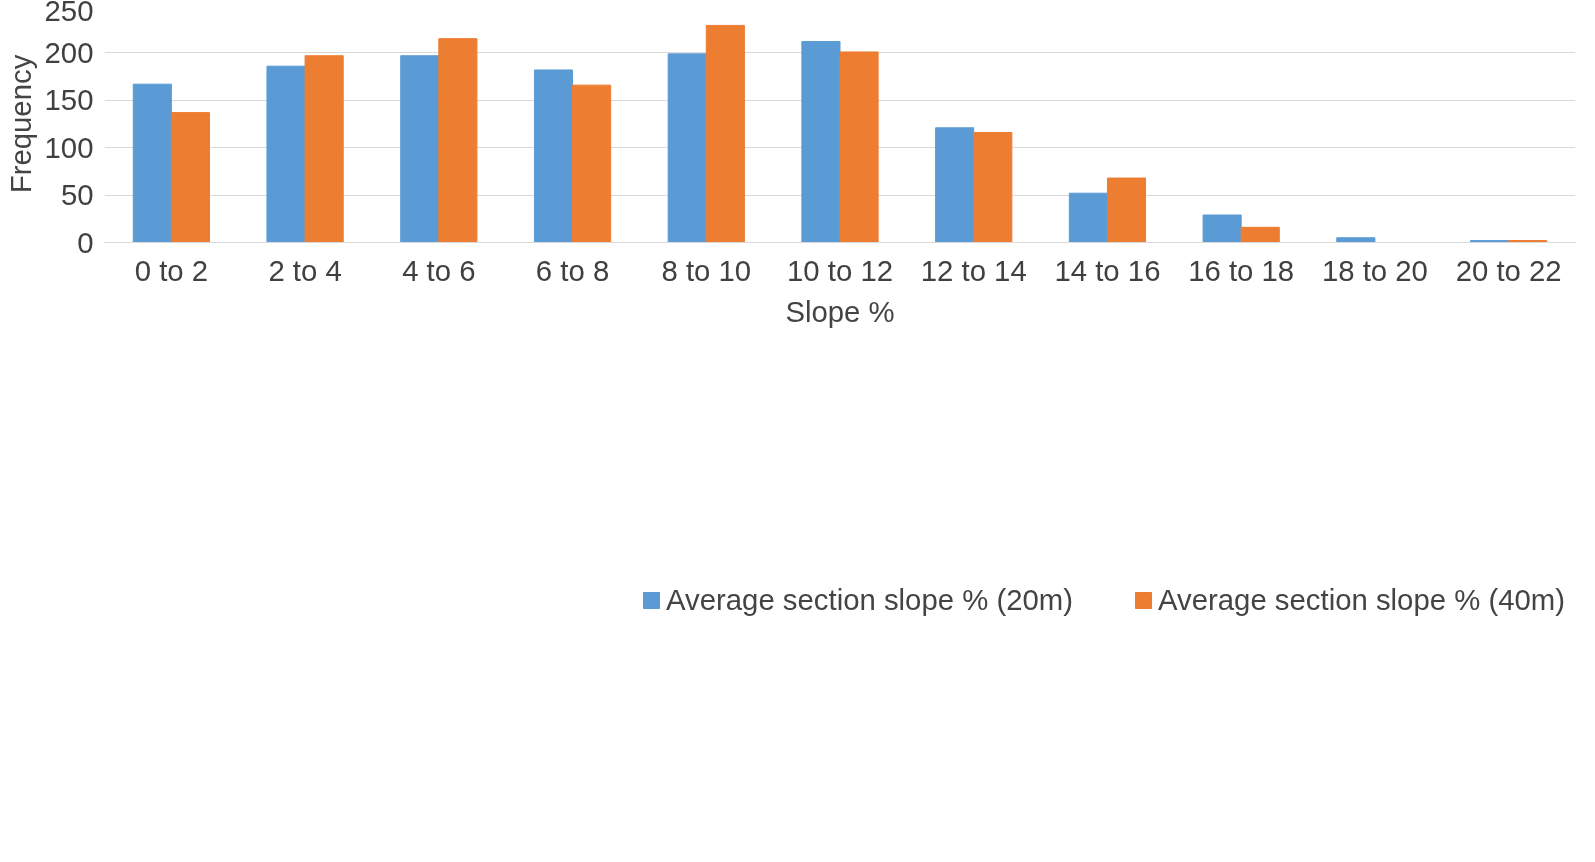 This screenshot has width=1595, height=862. Describe the element at coordinates (1508, 270) in the screenshot. I see `x-tick-label: 20 to 22` at that location.